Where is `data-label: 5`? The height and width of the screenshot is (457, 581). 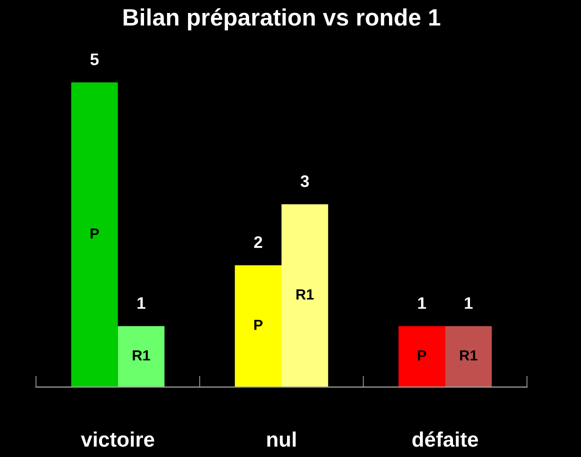
data-label: 5 is located at coordinates (94, 60).